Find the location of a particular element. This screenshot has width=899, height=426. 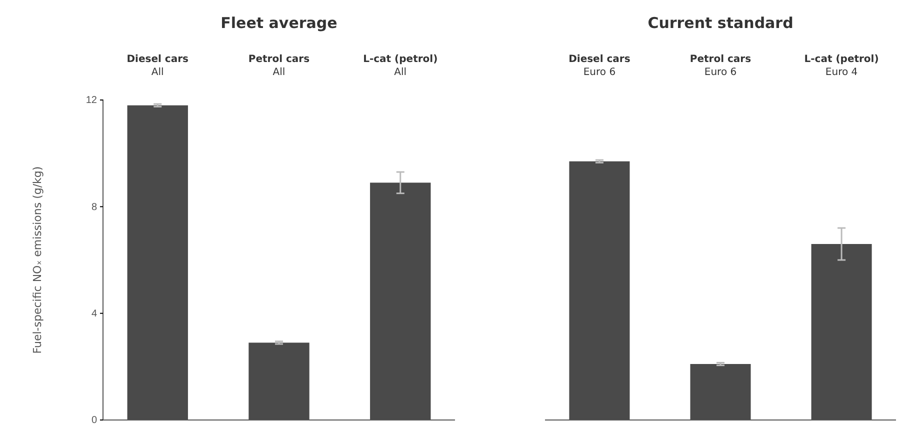

y-tick-label: 0 is located at coordinates (94, 420).